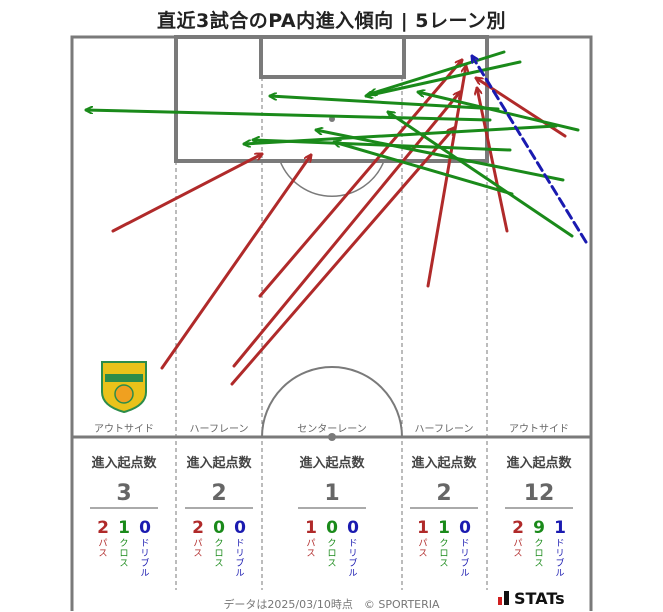 The width and height of the screenshot is (663, 612). I want to click on stats-logo-icon, so click(504, 597).